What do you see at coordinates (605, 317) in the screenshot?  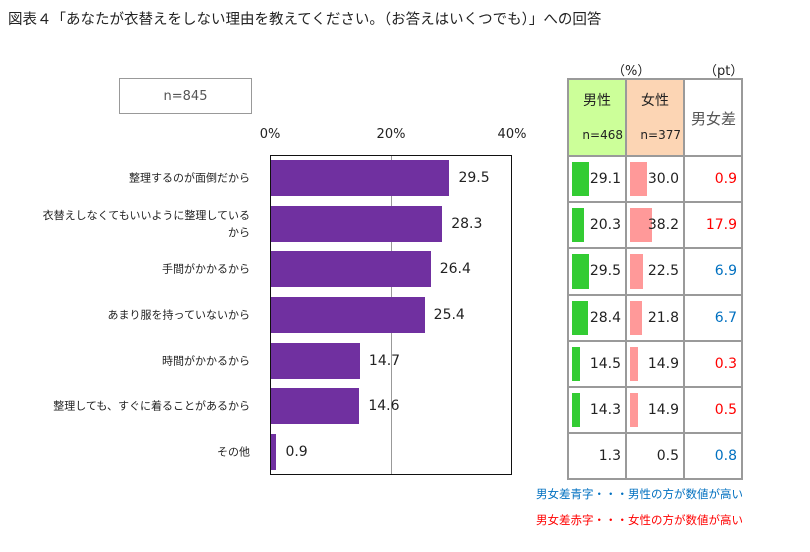 I see `male-value: 28.4` at bounding box center [605, 317].